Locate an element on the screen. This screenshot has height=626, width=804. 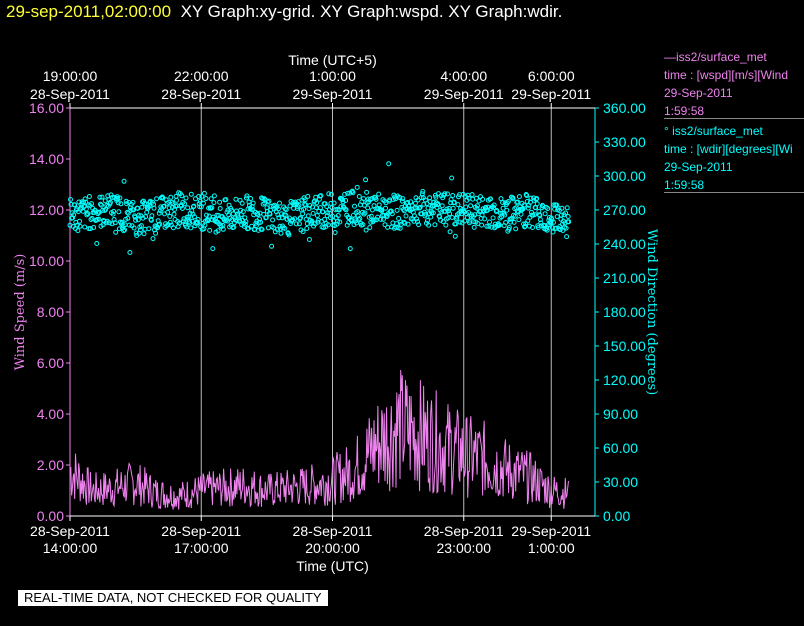
bottom-tick-time: 20:00:00 is located at coordinates (332, 548).